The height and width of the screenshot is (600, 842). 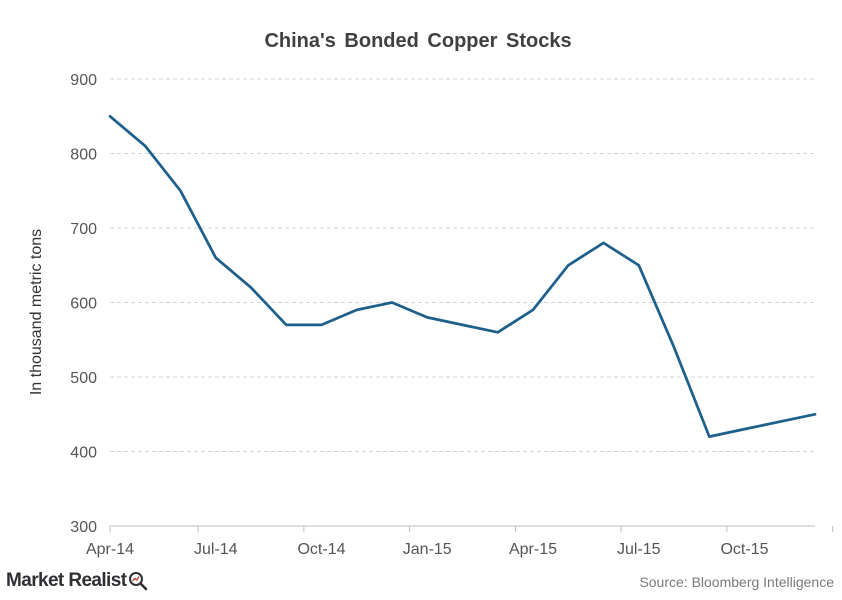 What do you see at coordinates (736, 582) in the screenshot?
I see `source-note: Source: Bloomberg Intelligence` at bounding box center [736, 582].